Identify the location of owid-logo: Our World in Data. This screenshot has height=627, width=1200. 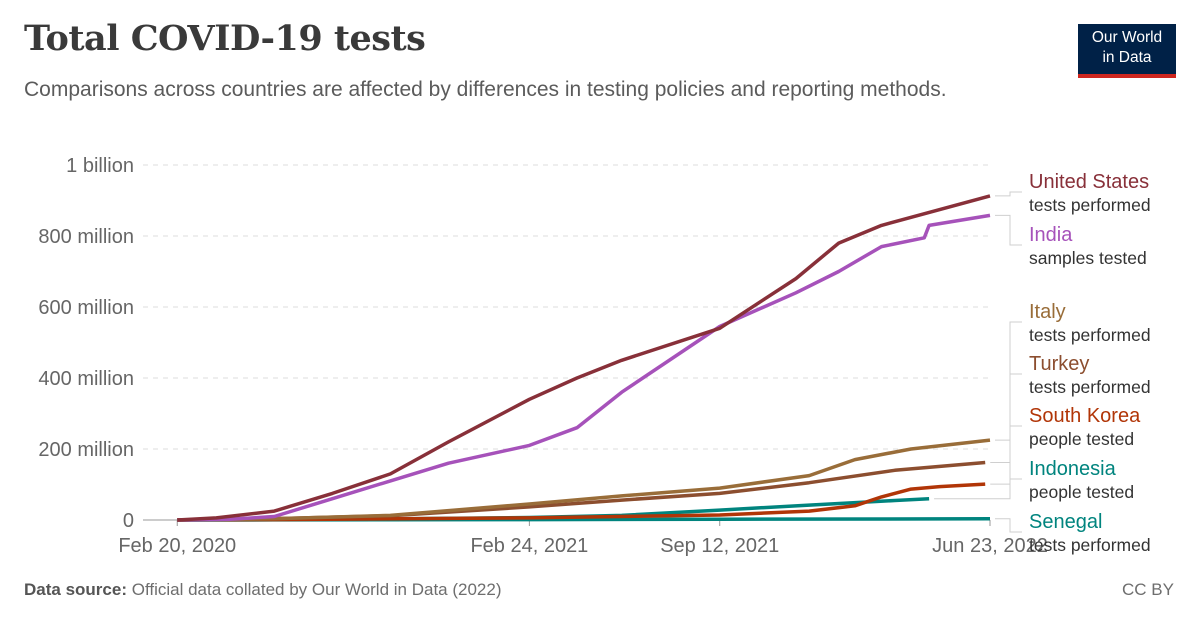
(1127, 51).